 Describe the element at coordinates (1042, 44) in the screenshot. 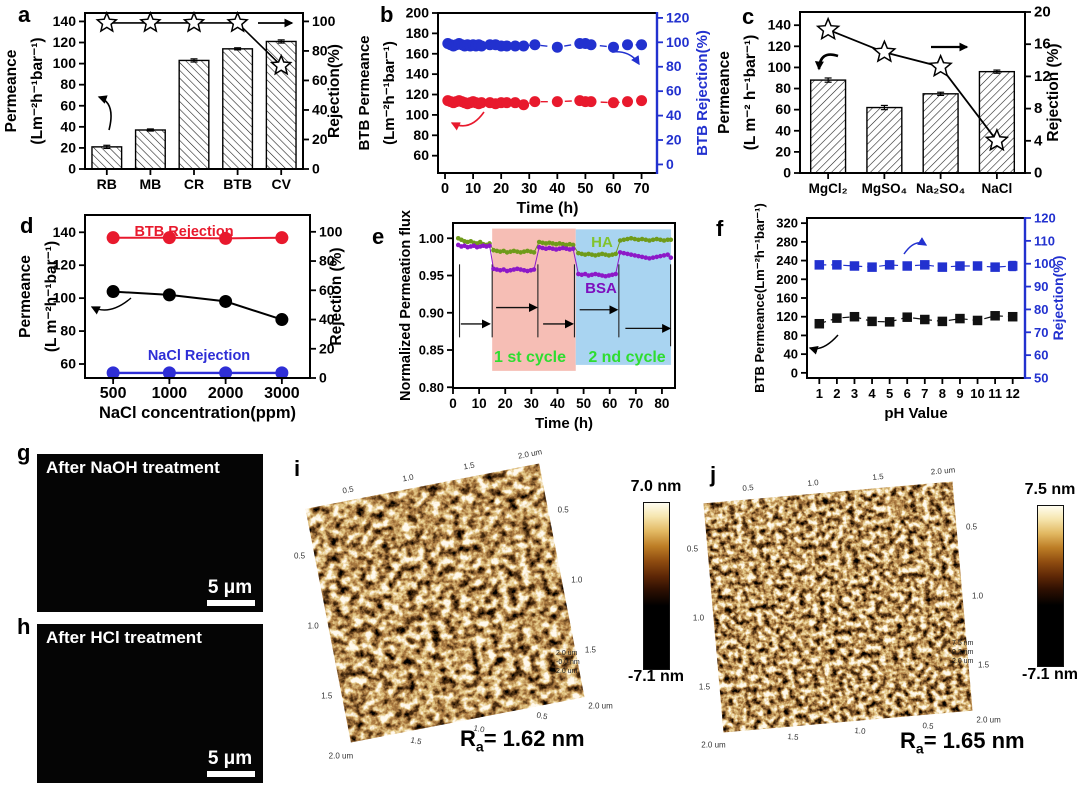

I see `svg-text: 16` at that location.